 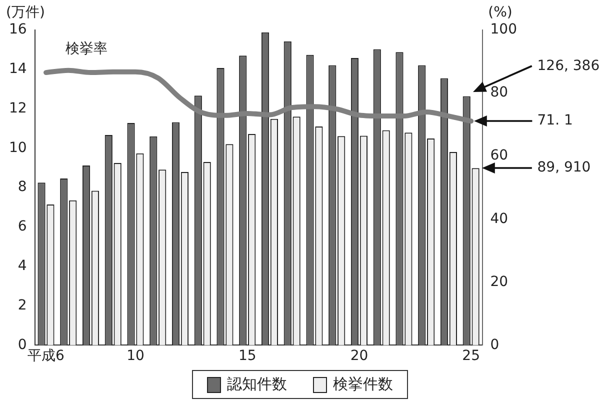 I want to click on text: 89, 910, so click(x=564, y=168).